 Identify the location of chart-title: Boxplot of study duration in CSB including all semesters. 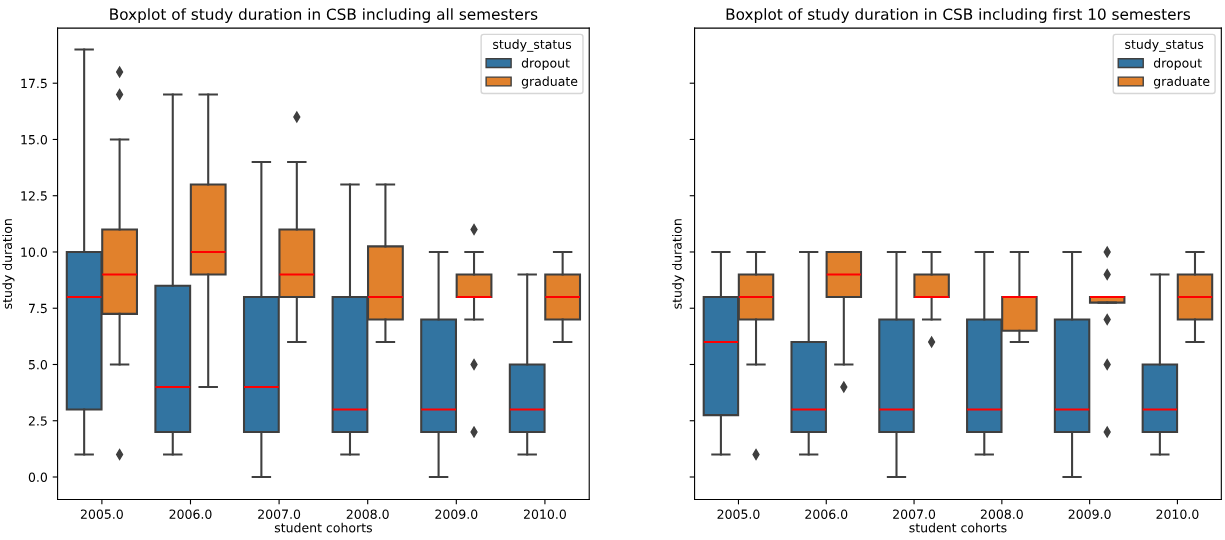
(324, 15).